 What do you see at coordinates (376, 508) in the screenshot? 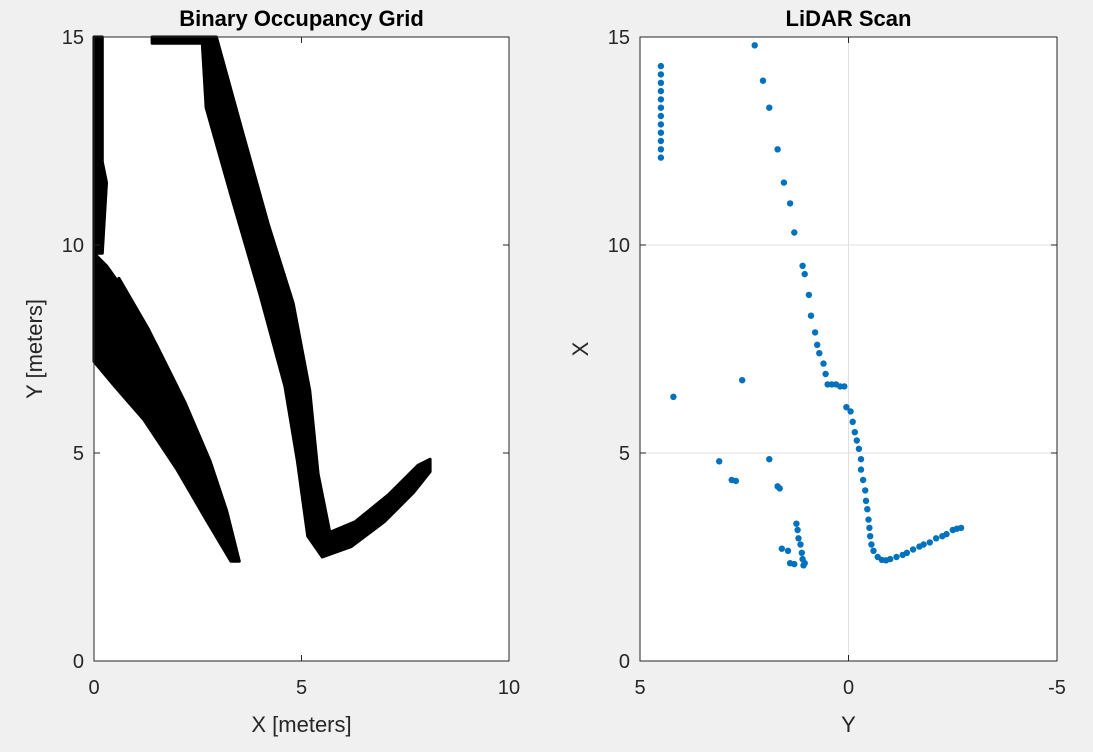
I see `occupied-region-lower-right-wall` at bounding box center [376, 508].